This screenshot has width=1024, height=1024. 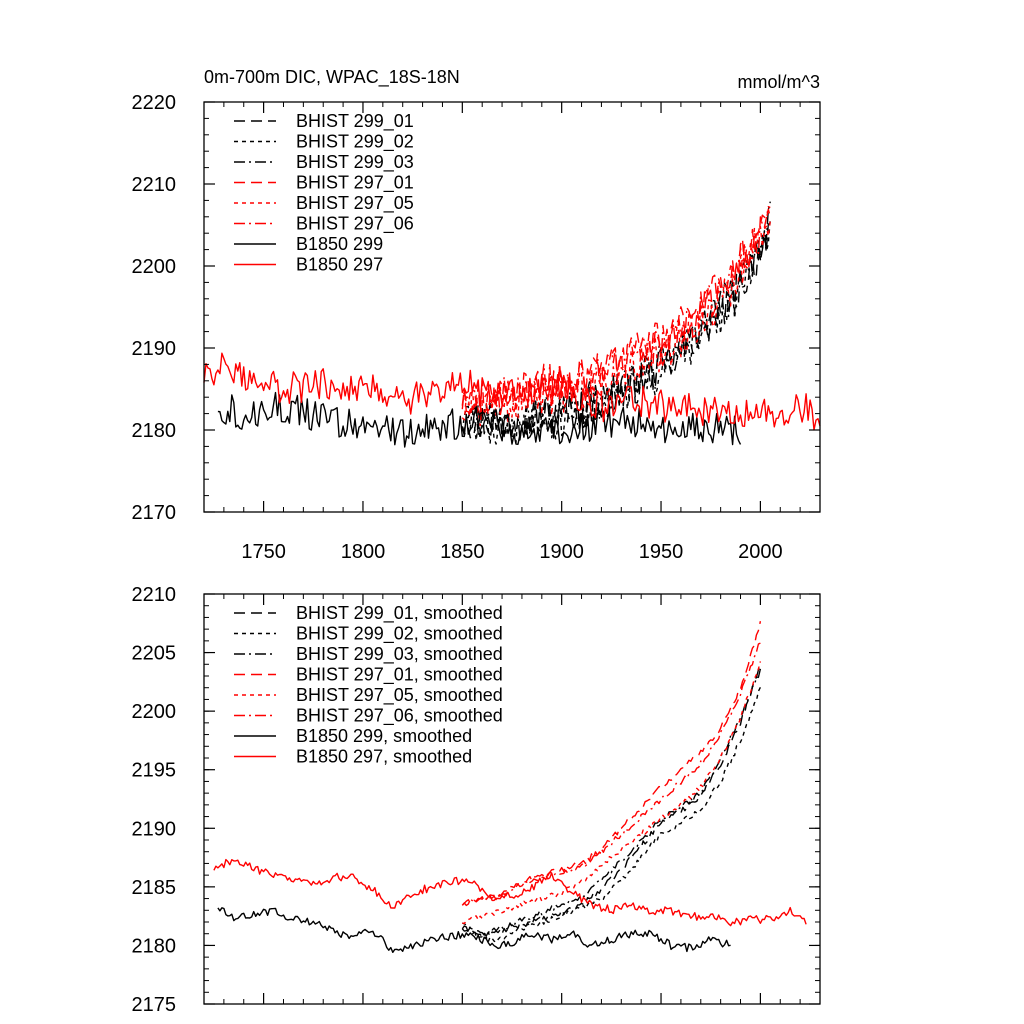 What do you see at coordinates (154, 349) in the screenshot?
I see `top-y-tick-label: 2190` at bounding box center [154, 349].